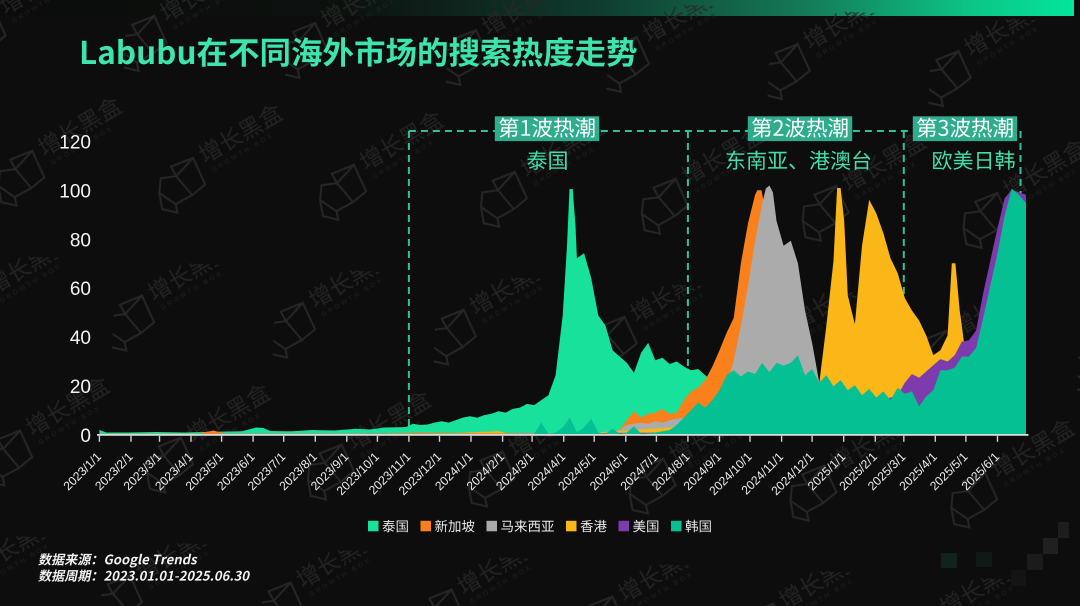 The height and width of the screenshot is (606, 1080). I want to click on svg-text: 60, so click(80, 289).